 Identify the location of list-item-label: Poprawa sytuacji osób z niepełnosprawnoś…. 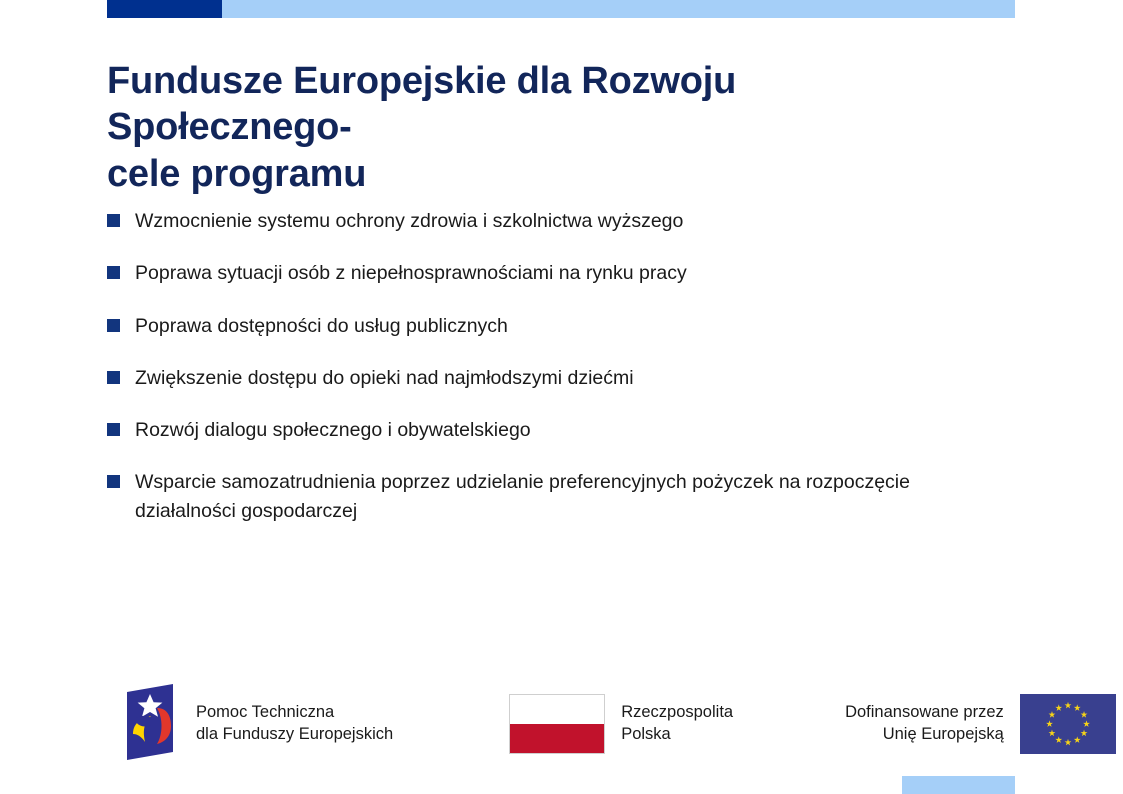
(411, 273).